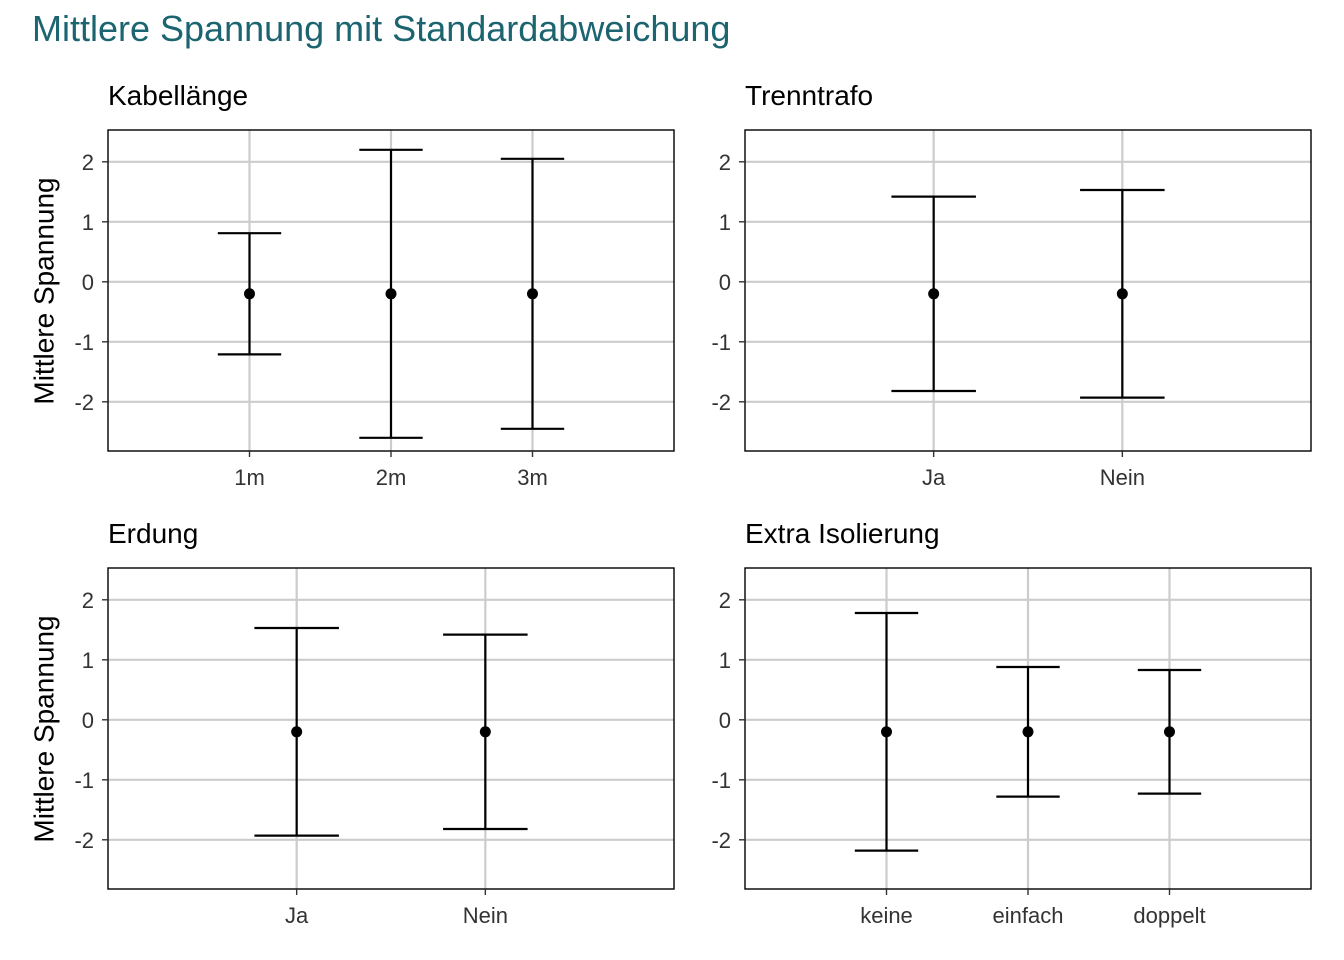 The image size is (1344, 960). I want to click on panel-title: Trenntrafo, so click(809, 95).